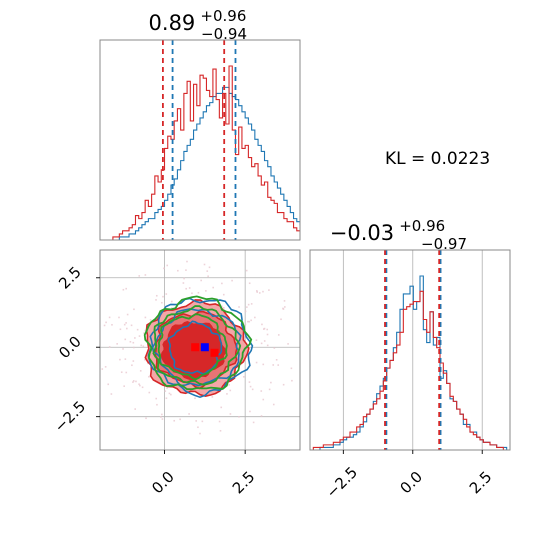  Describe the element at coordinates (70, 347) in the screenshot. I see `y-tick-label: 0.0` at that location.